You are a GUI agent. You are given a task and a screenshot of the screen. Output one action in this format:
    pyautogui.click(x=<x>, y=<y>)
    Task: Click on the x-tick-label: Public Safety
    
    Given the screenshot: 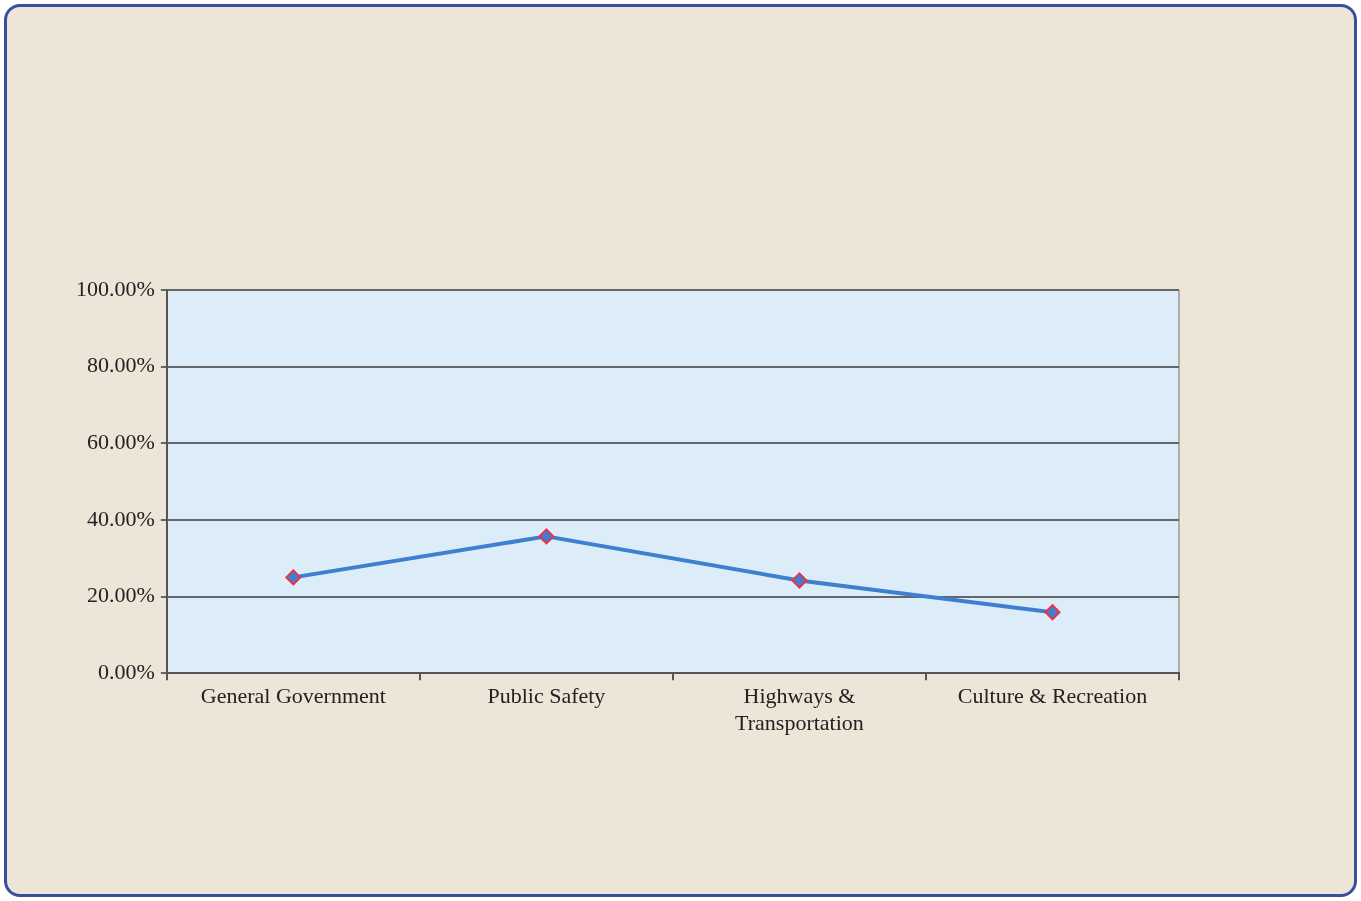 What is the action you would take?
    pyautogui.click(x=546, y=696)
    